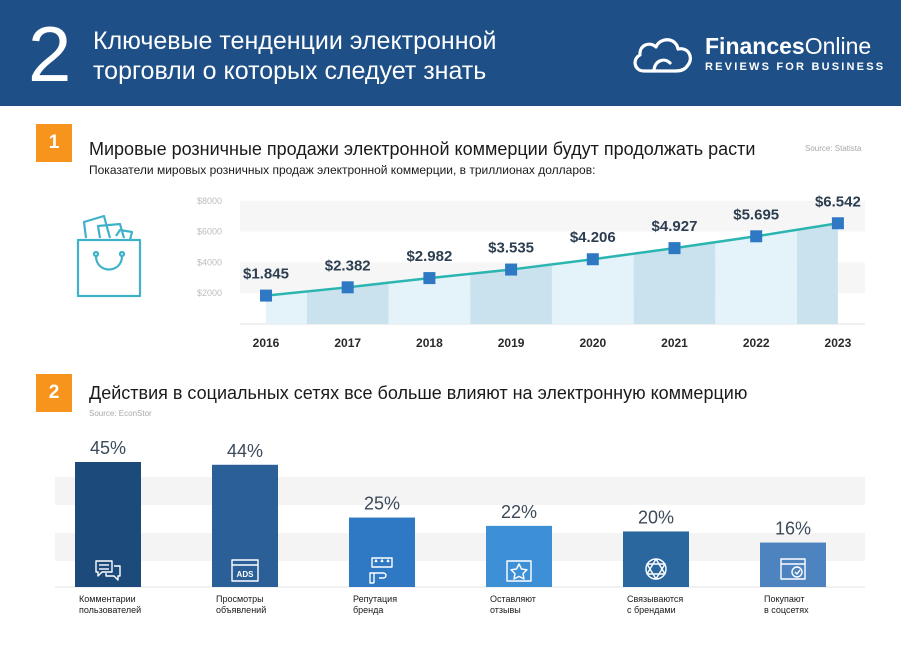  Describe the element at coordinates (793, 569) in the screenshot. I see `shop-icon` at that location.